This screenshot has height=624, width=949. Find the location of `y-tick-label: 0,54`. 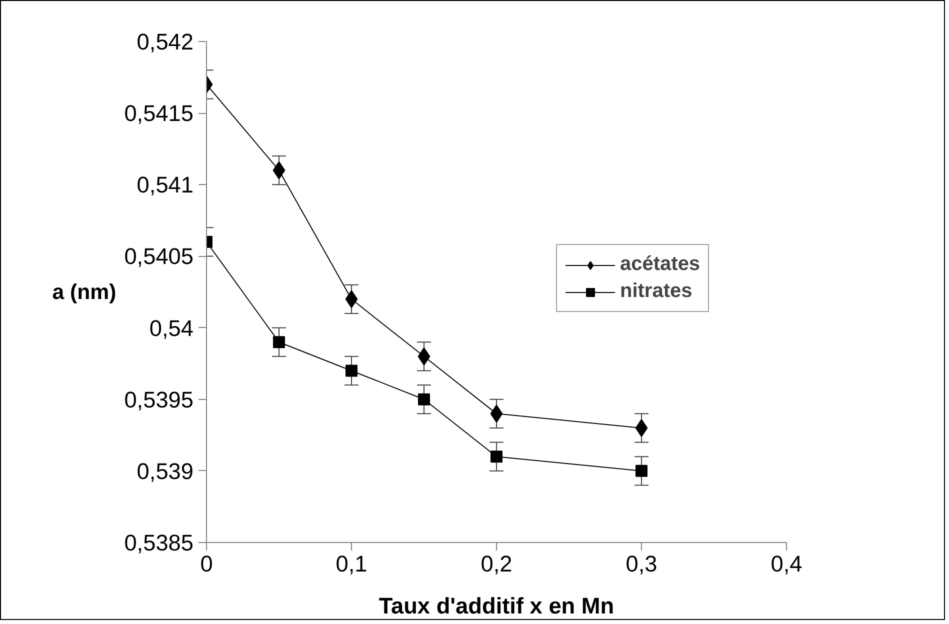

y-tick-label: 0,54 is located at coordinates (171, 327).